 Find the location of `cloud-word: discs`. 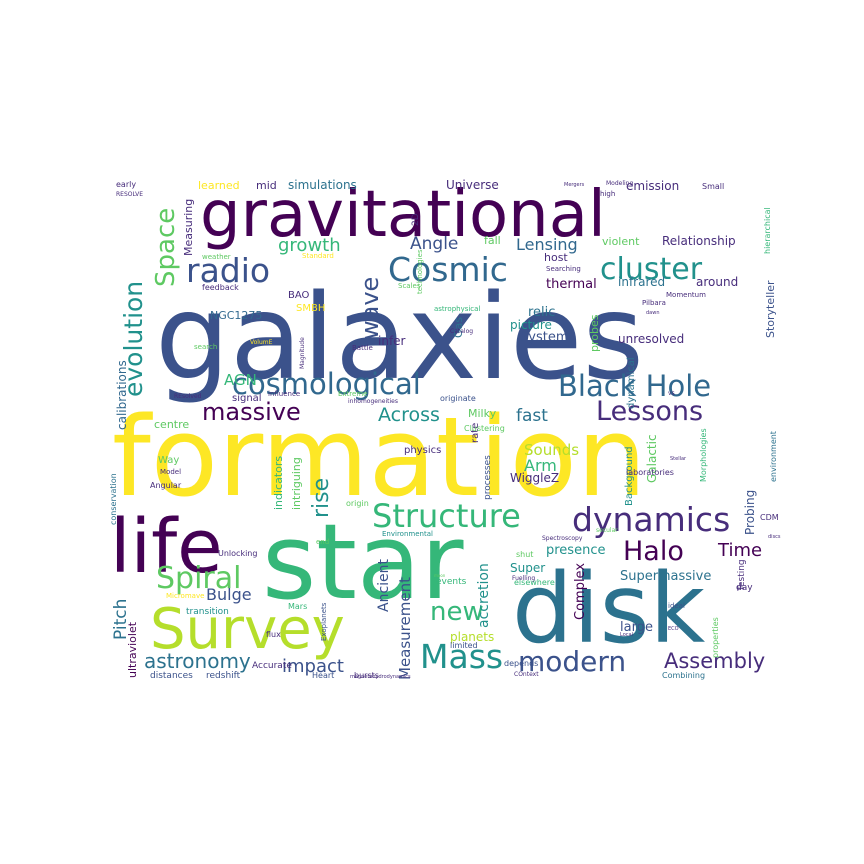

cloud-word: discs is located at coordinates (774, 537).